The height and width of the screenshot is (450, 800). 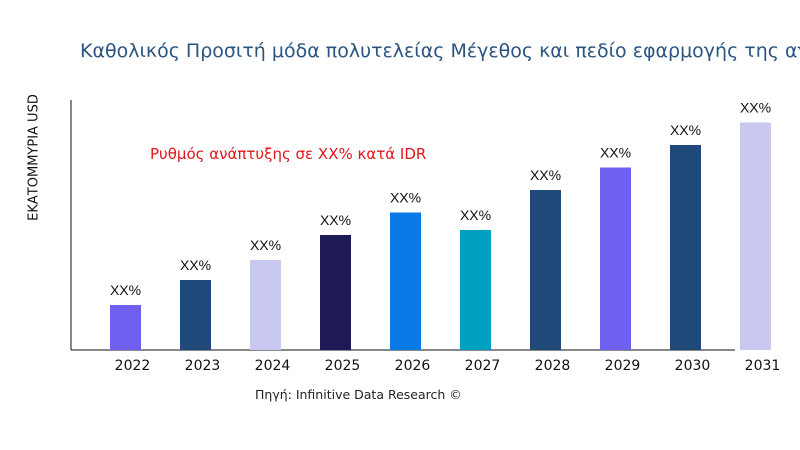 I want to click on data-label-2022: XX%, so click(x=125, y=290).